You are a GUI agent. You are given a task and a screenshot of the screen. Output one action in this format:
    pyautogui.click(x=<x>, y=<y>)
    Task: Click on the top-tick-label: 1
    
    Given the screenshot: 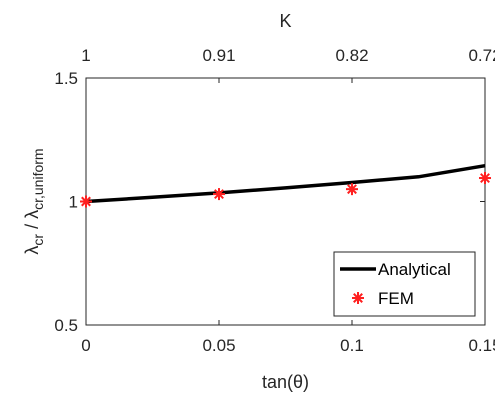 What is the action you would take?
    pyautogui.click(x=85, y=55)
    